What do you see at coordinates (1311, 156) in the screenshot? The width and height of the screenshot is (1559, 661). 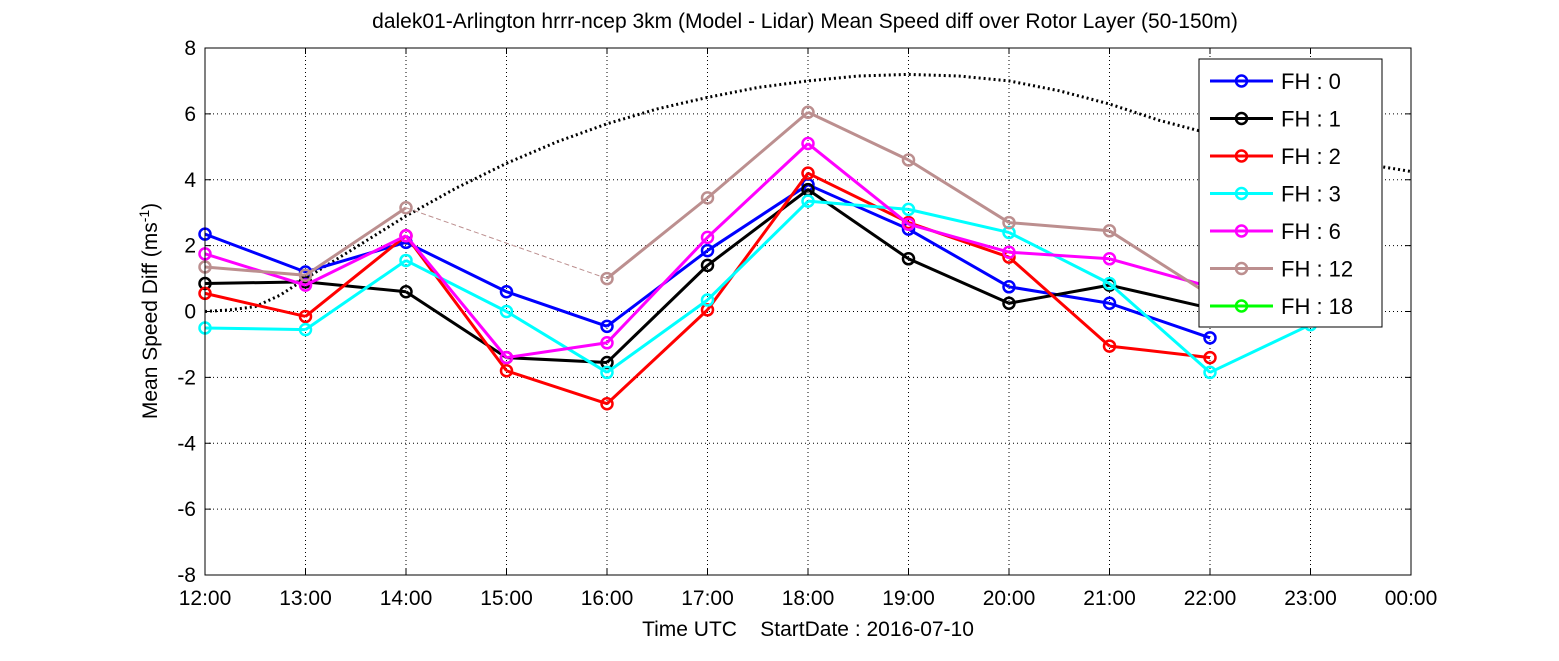 I see `legend-label: FH : 2` at bounding box center [1311, 156].